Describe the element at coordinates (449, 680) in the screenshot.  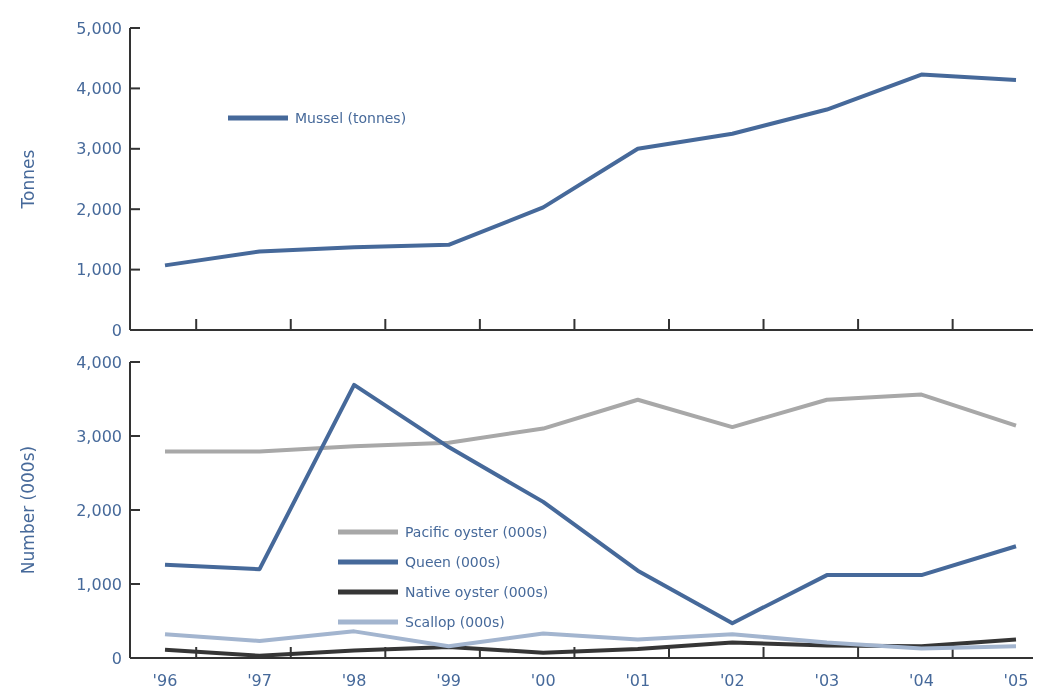
I see `x-tick-label: '99` at that location.